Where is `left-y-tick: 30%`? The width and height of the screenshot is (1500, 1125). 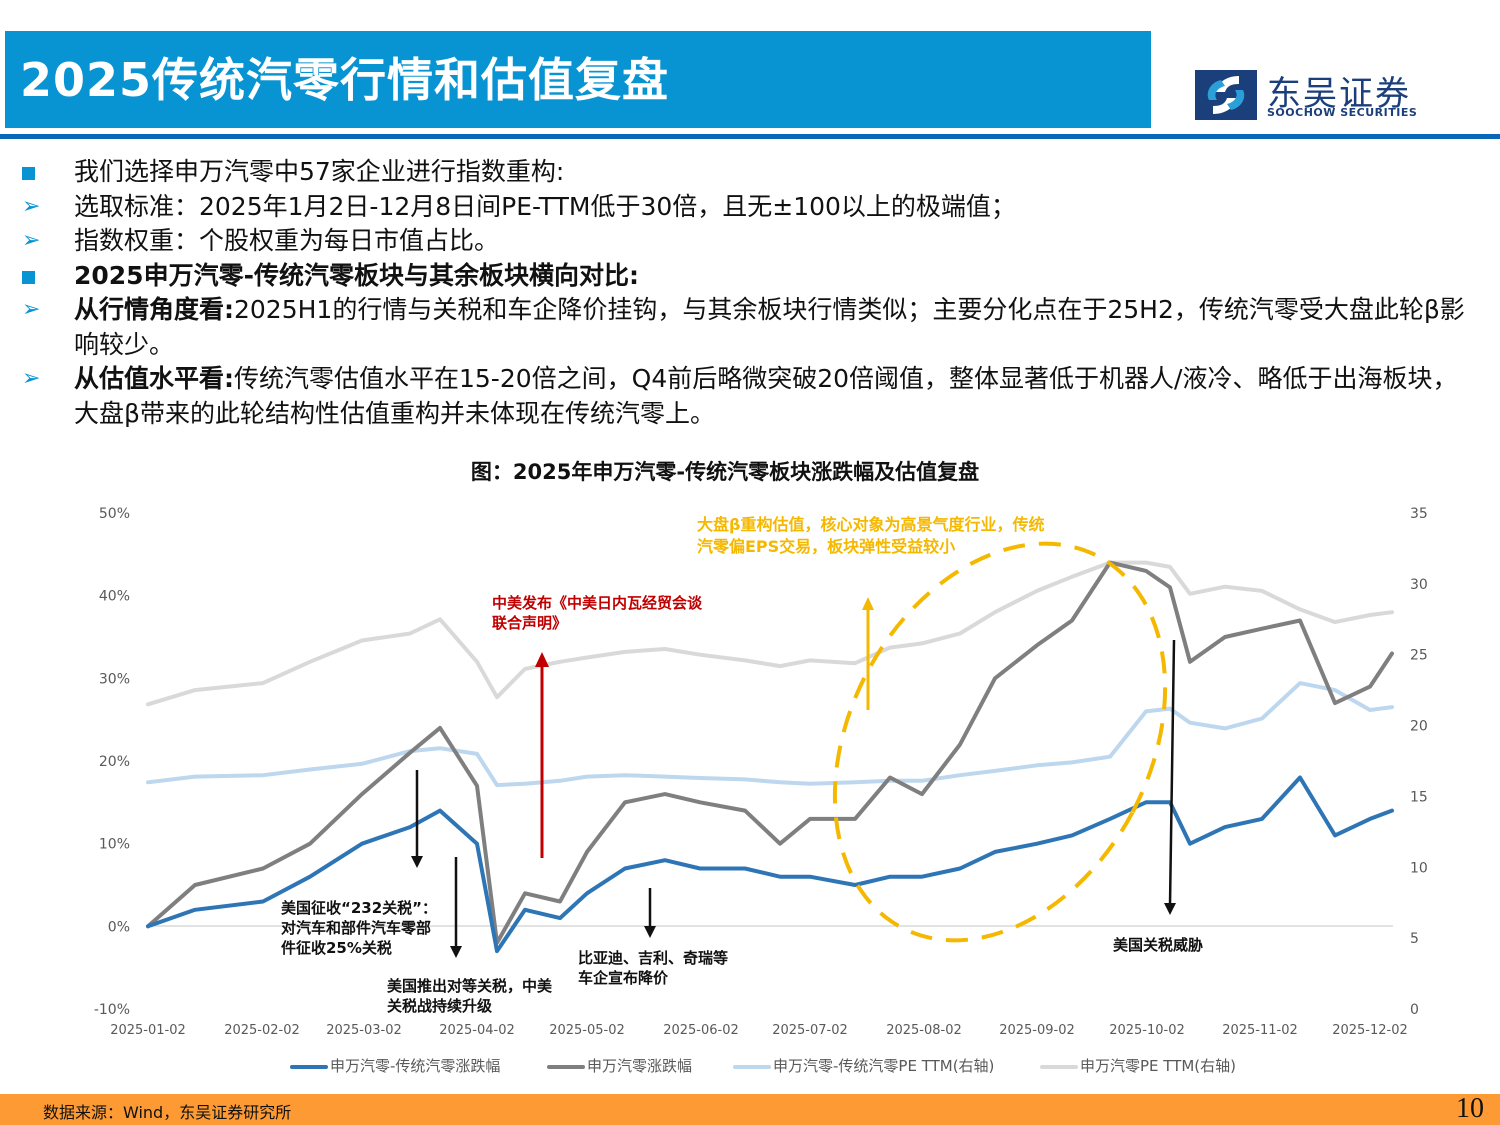 left-y-tick: 30% is located at coordinates (114, 679).